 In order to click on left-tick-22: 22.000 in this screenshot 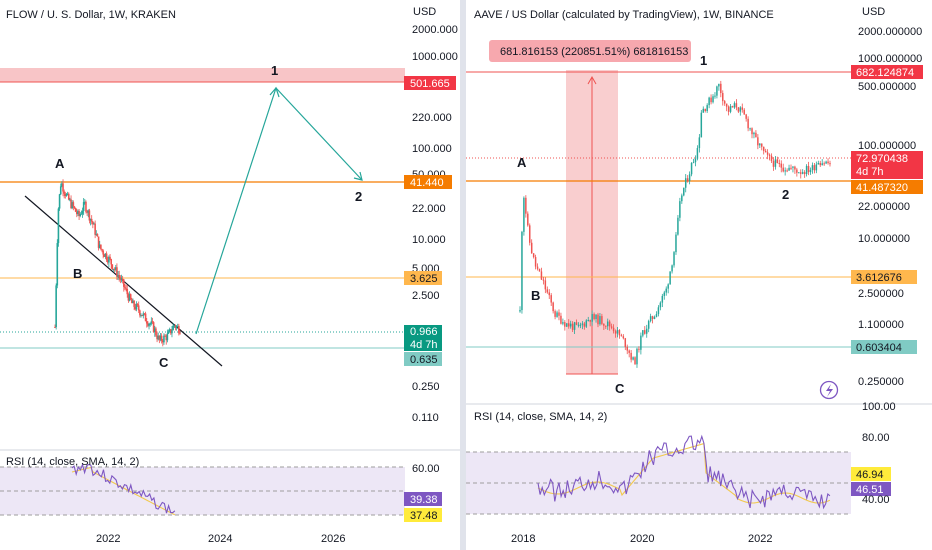, I will do `click(429, 209)`.